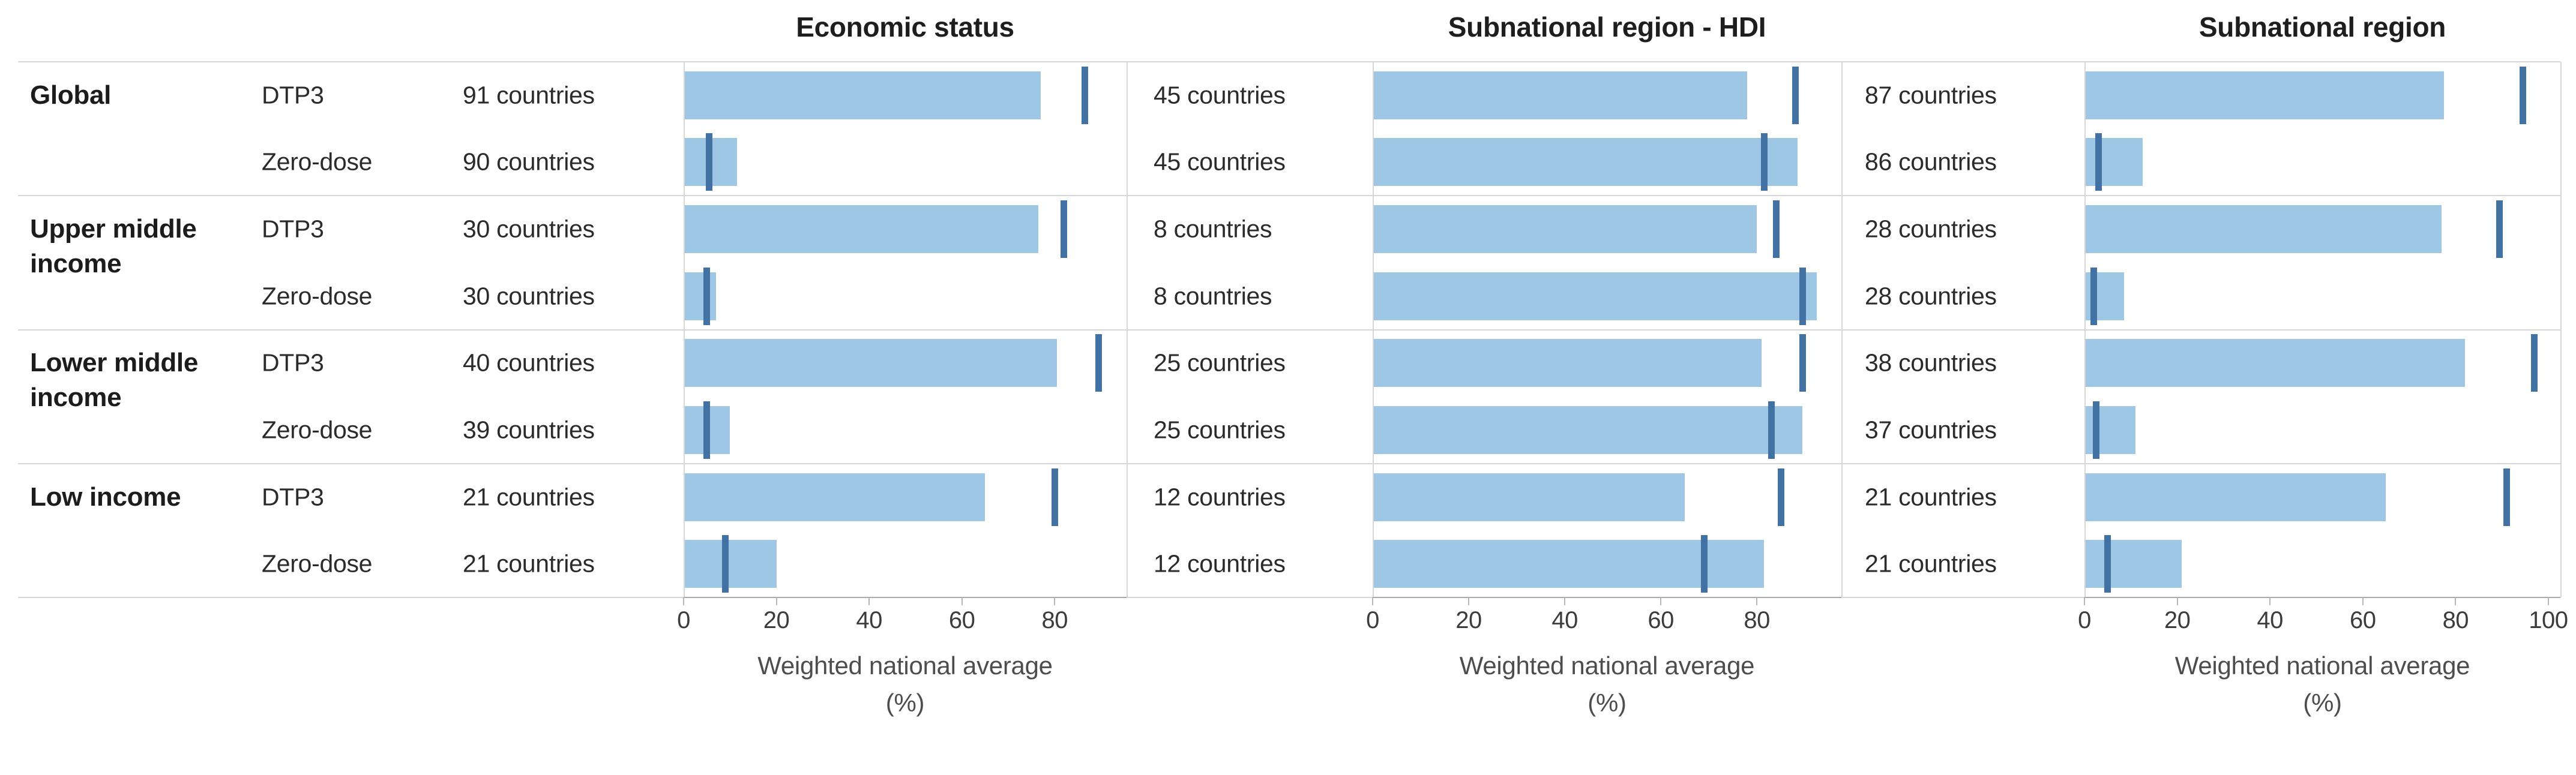 This screenshot has width=2576, height=775. Describe the element at coordinates (2322, 597) in the screenshot. I see `axis-line` at that location.